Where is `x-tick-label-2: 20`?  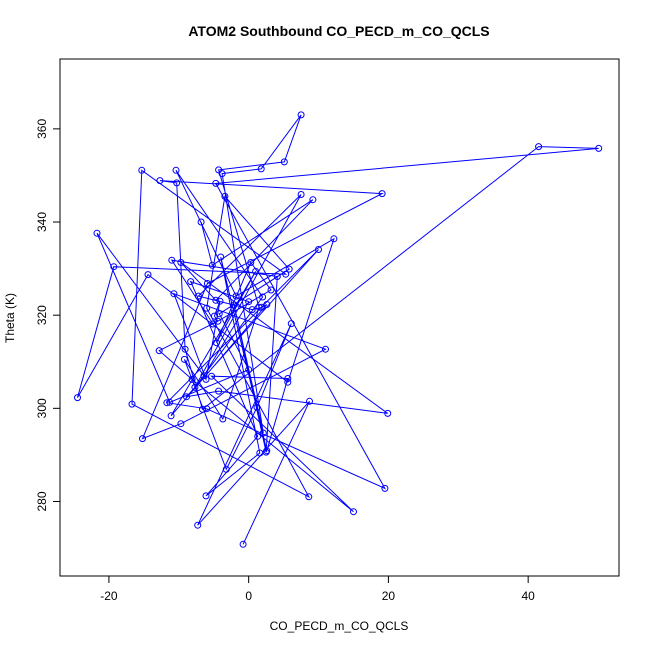
x-tick-label-2: 20 is located at coordinates (389, 596).